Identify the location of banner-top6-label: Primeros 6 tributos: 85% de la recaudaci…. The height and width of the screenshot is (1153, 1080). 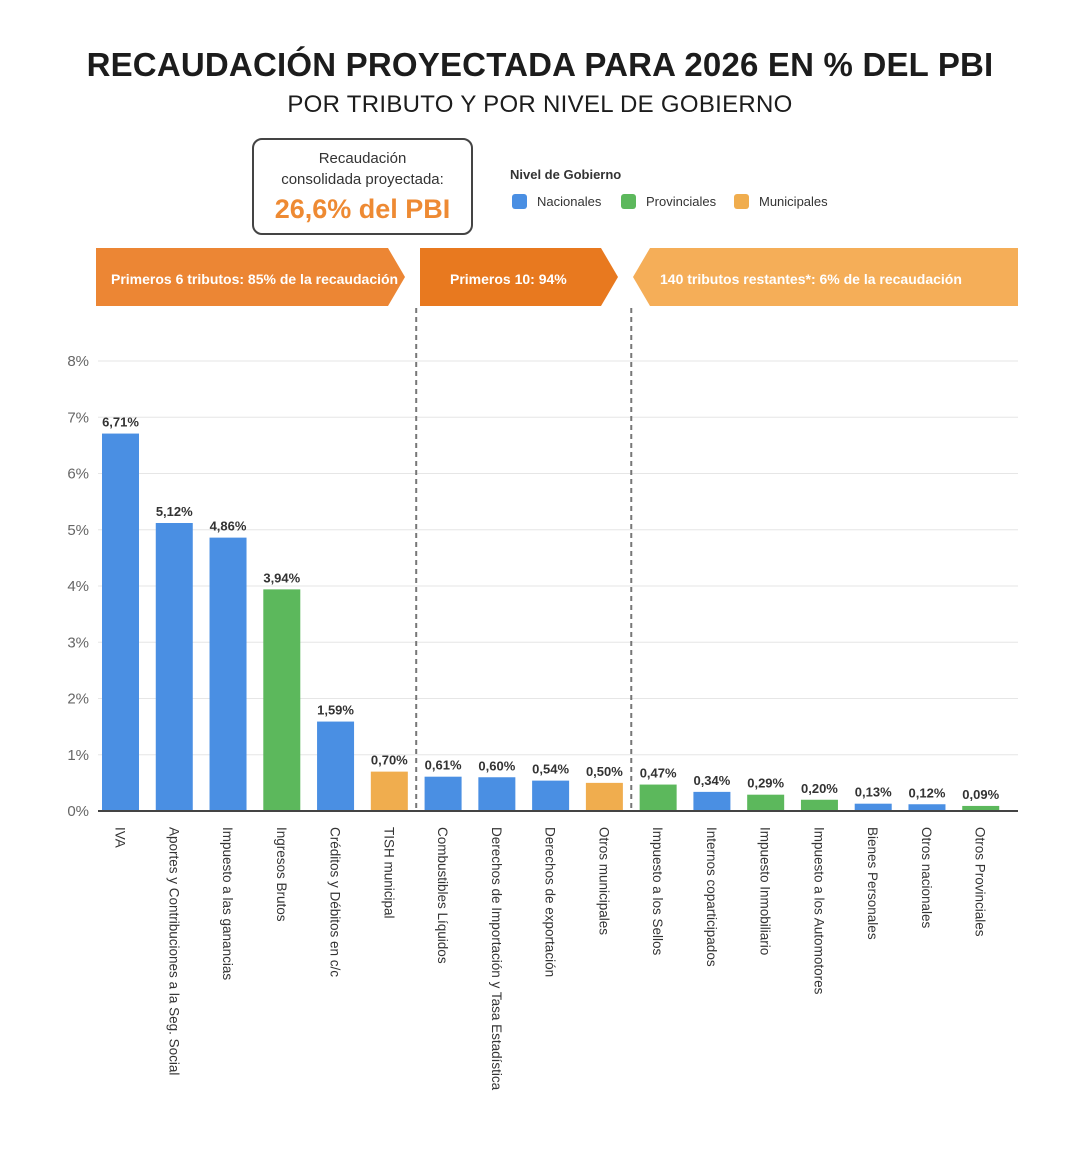
(254, 279).